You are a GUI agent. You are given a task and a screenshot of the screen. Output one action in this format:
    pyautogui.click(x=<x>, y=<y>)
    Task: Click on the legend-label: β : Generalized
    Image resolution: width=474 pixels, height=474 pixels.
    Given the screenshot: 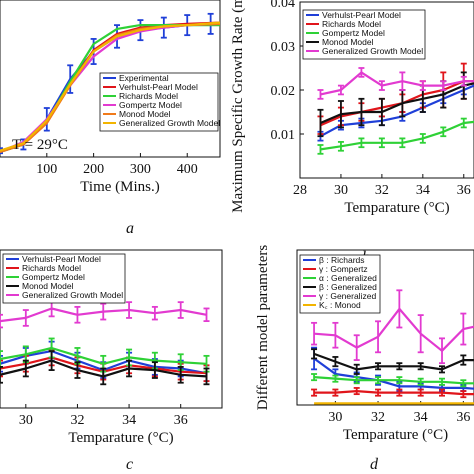 What is the action you would take?
    pyautogui.click(x=348, y=287)
    